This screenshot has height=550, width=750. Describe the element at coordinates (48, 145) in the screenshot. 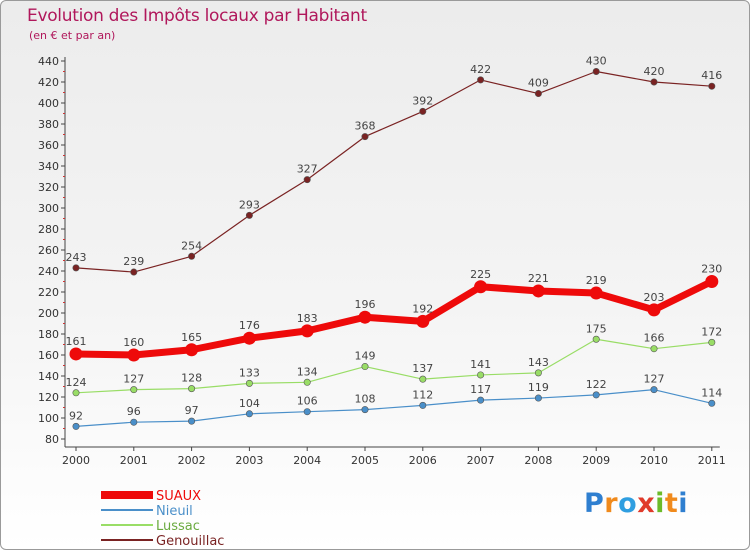

I see `y-tick-label: 360` at that location.